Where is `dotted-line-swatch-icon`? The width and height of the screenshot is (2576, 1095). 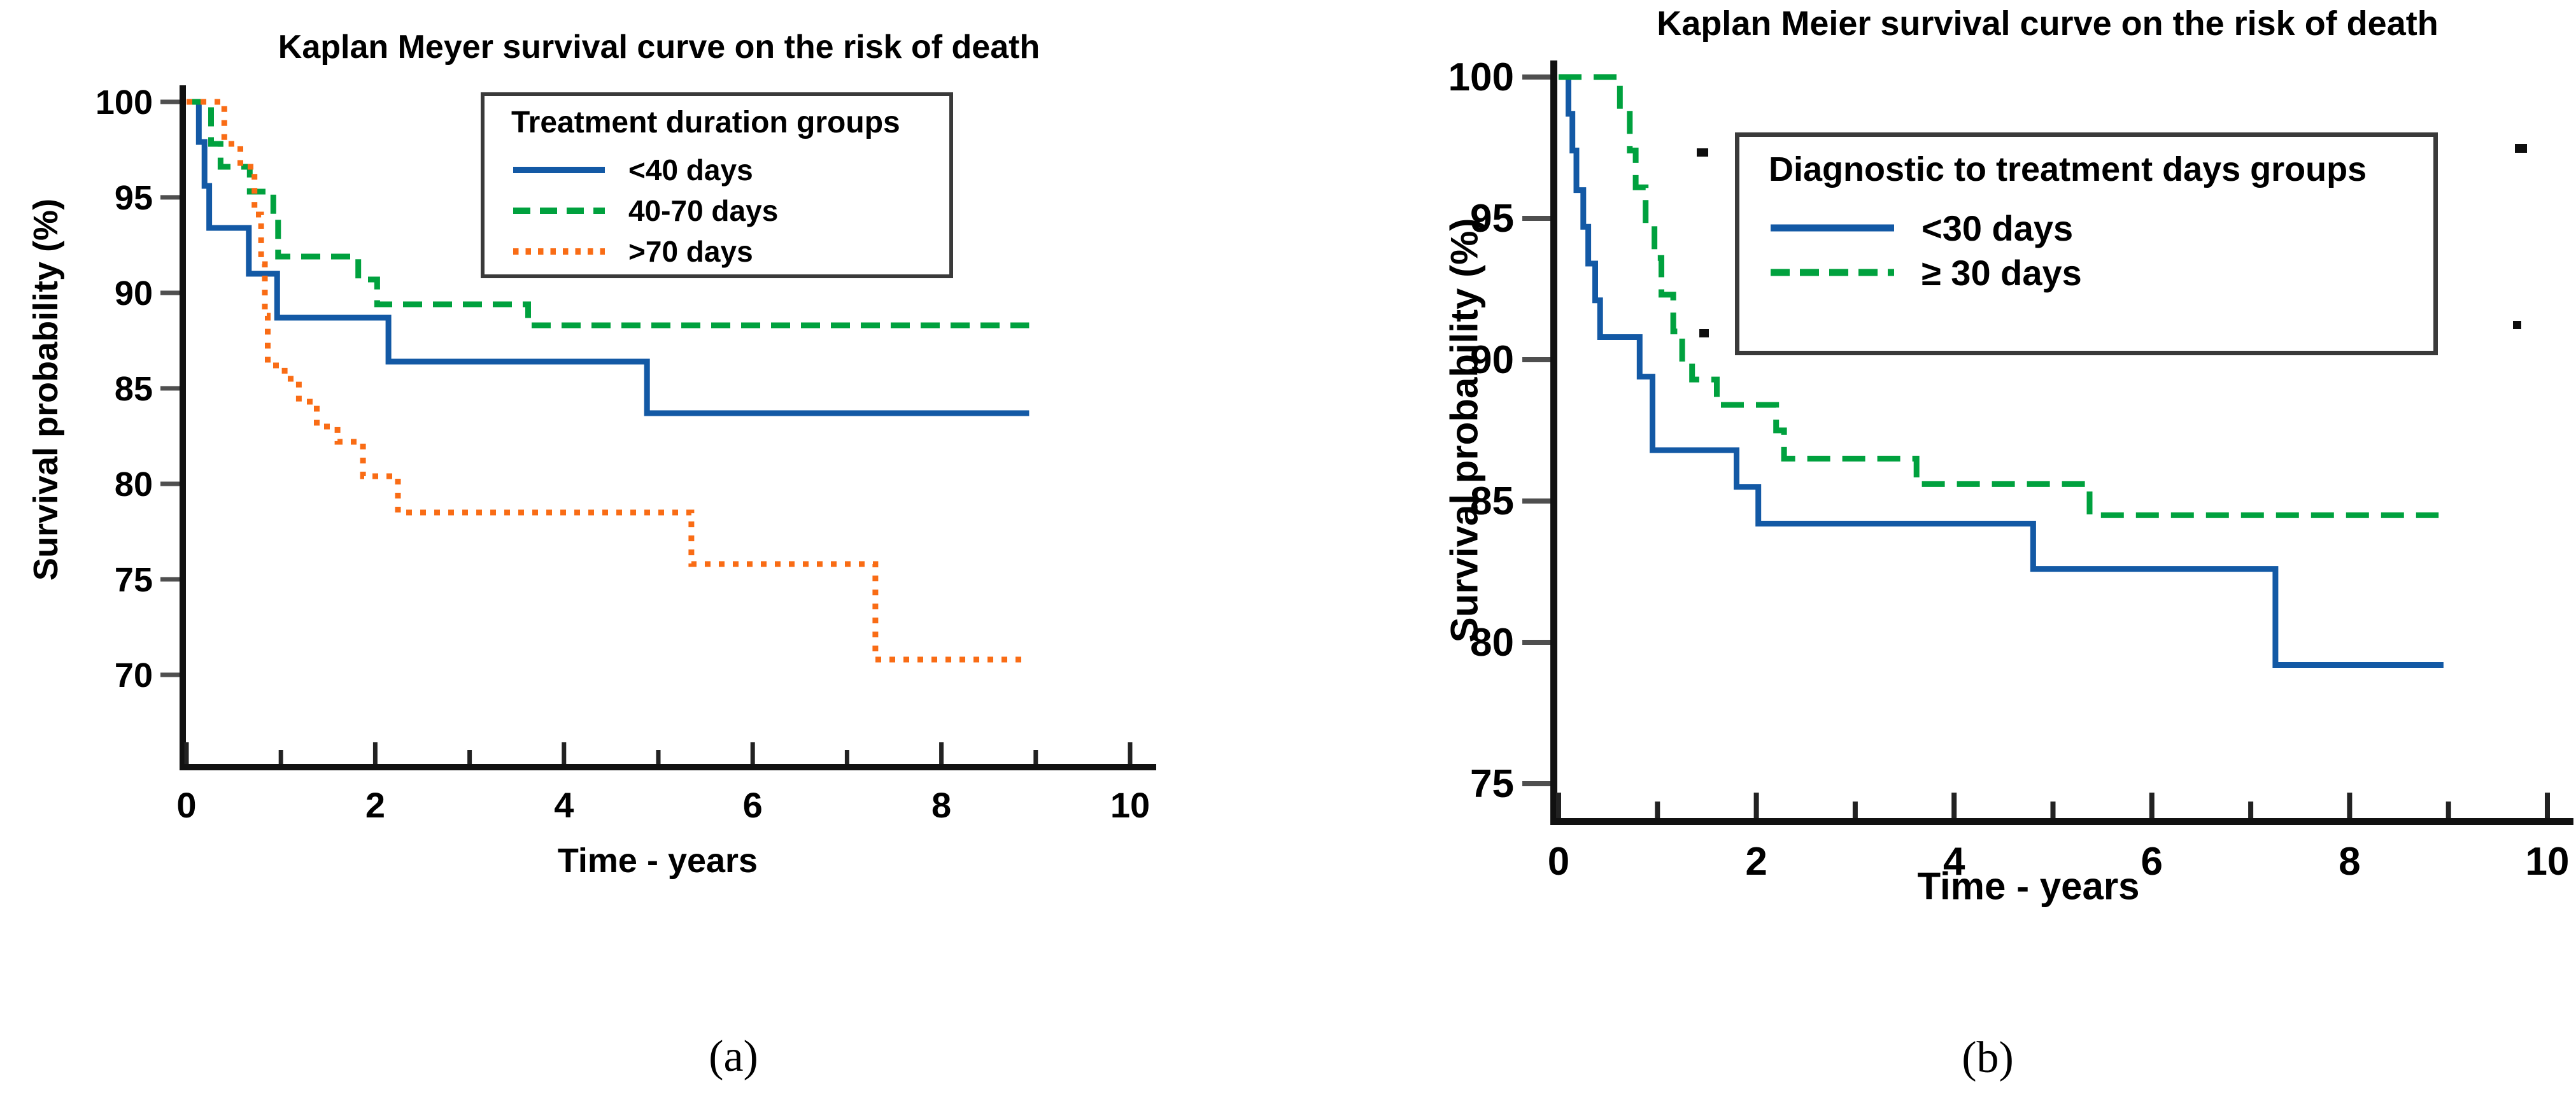
dotted-line-swatch-icon is located at coordinates (559, 251).